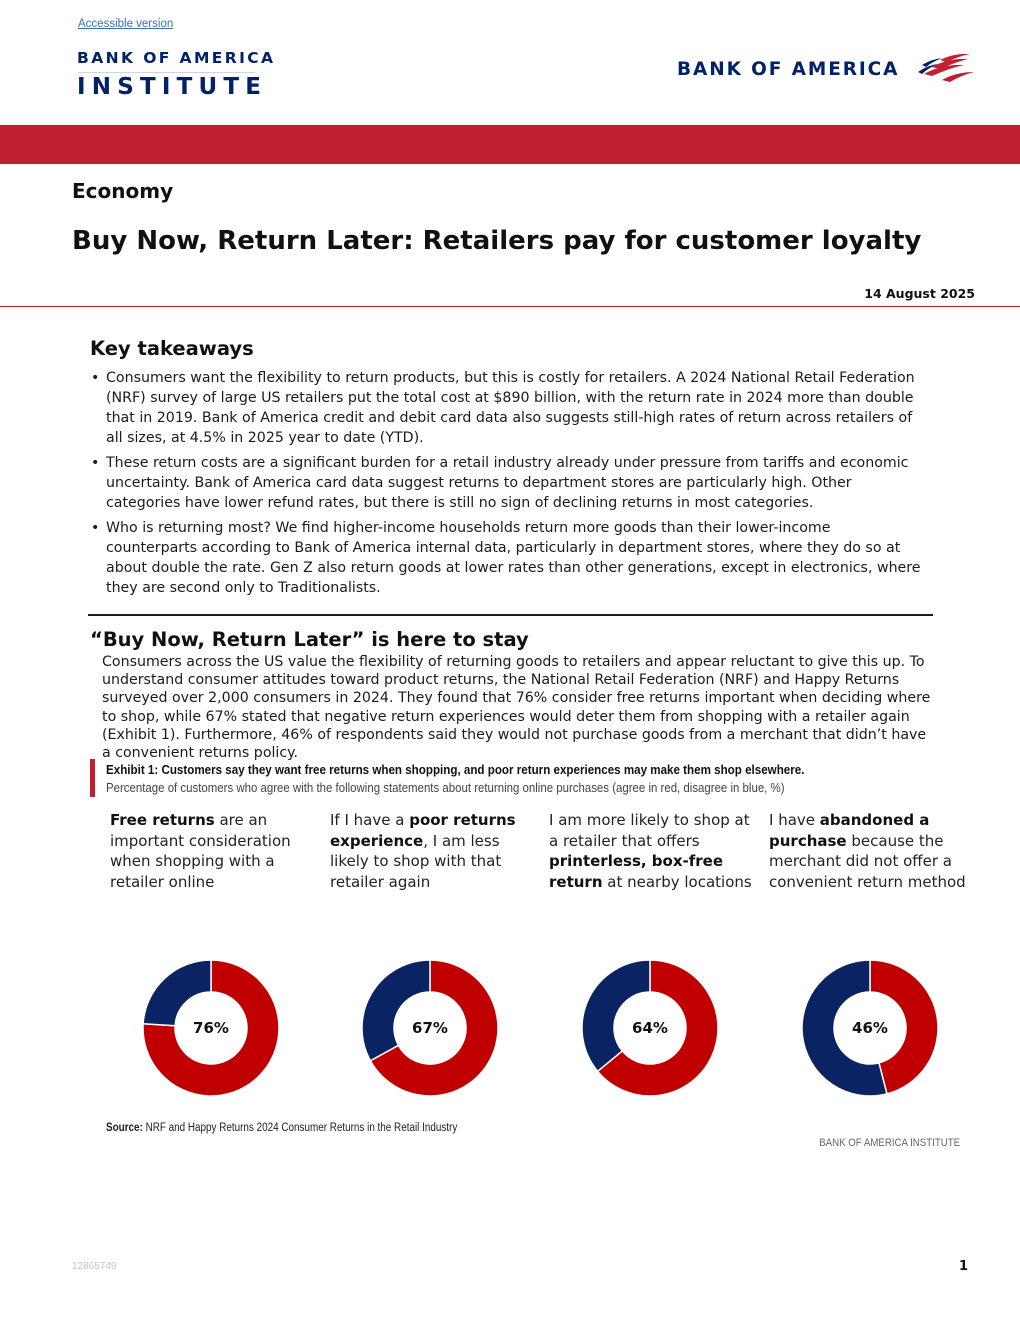  I want to click on donut-value-label: 46%, so click(870, 1028).